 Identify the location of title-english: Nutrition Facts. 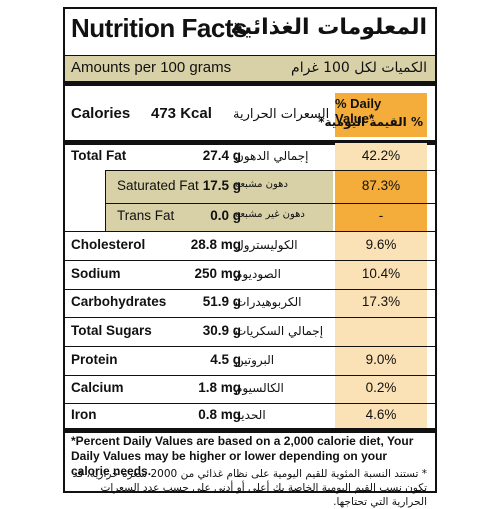
(159, 28).